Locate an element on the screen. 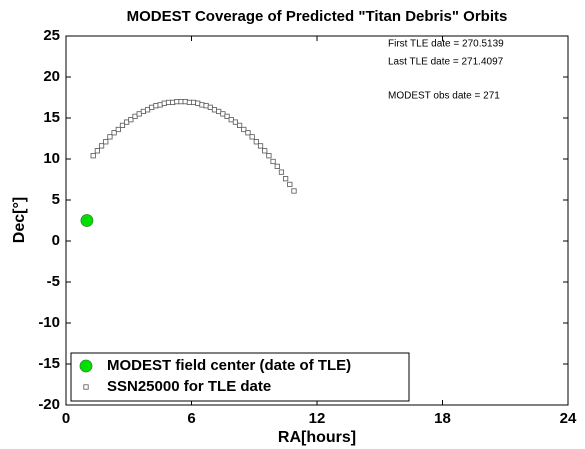 The height and width of the screenshot is (449, 585). legend-box is located at coordinates (240, 377).